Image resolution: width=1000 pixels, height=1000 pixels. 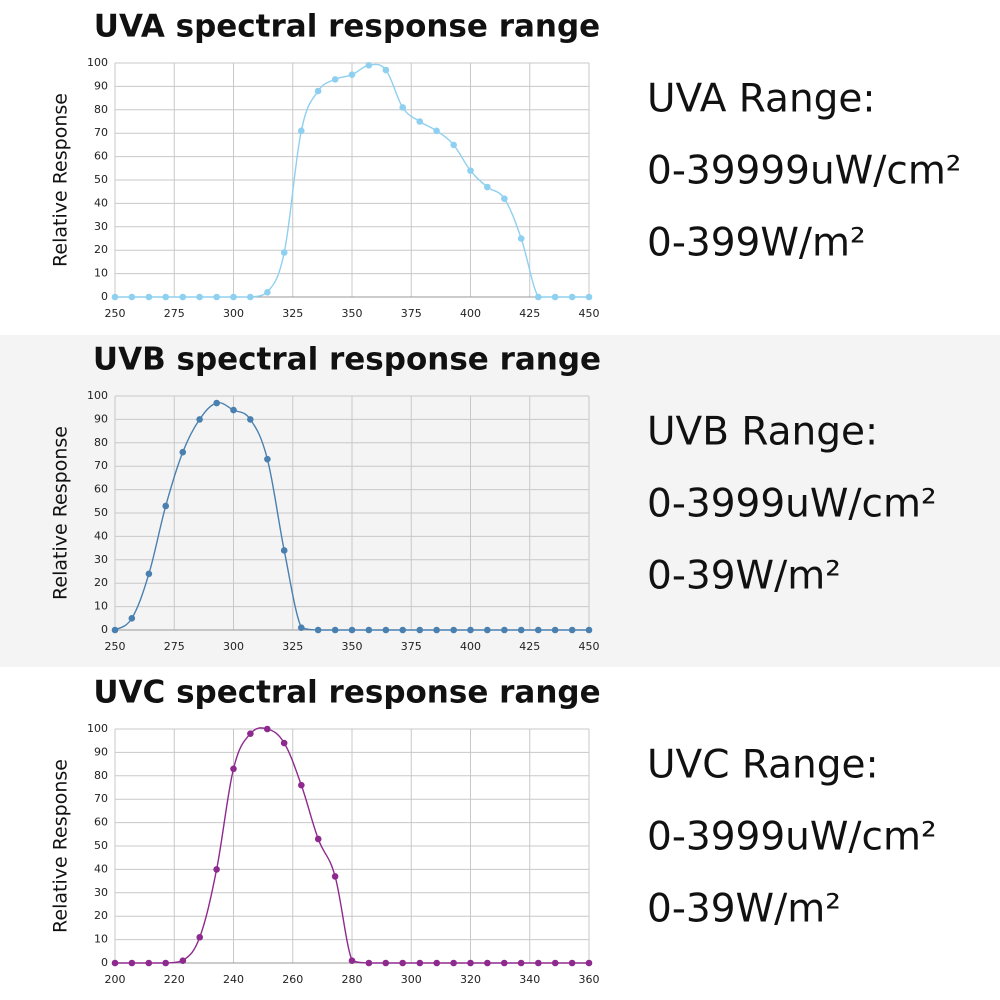 I want to click on y-tick-label: 10, so click(x=101, y=273).